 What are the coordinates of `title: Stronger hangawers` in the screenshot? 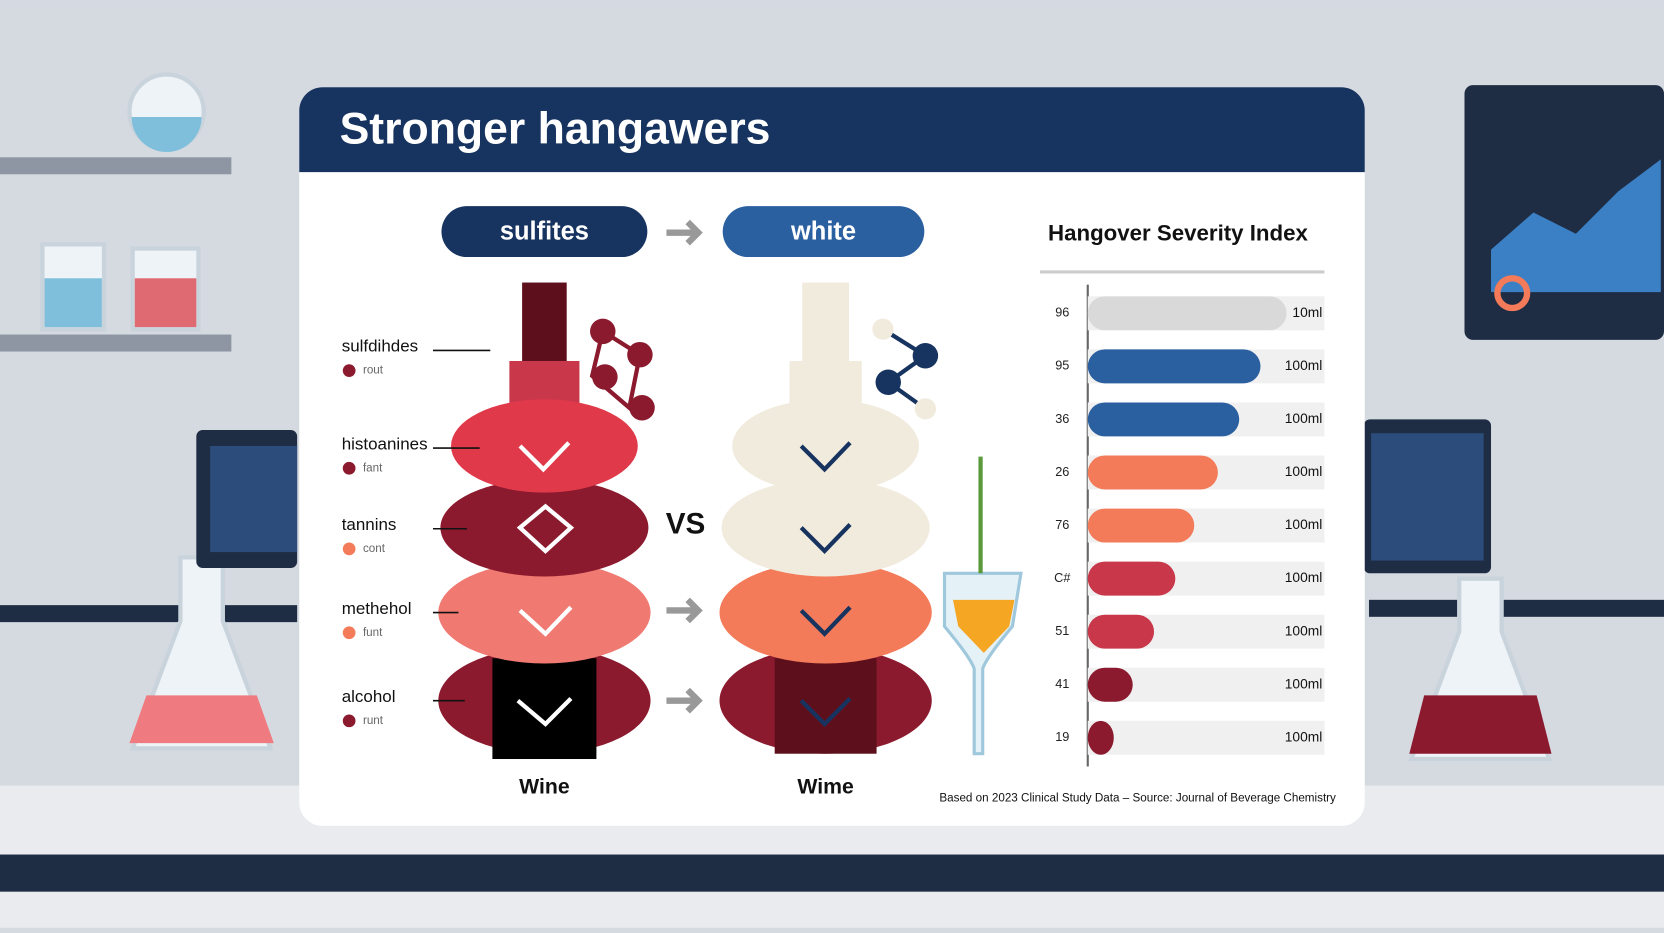 It's located at (555, 129).